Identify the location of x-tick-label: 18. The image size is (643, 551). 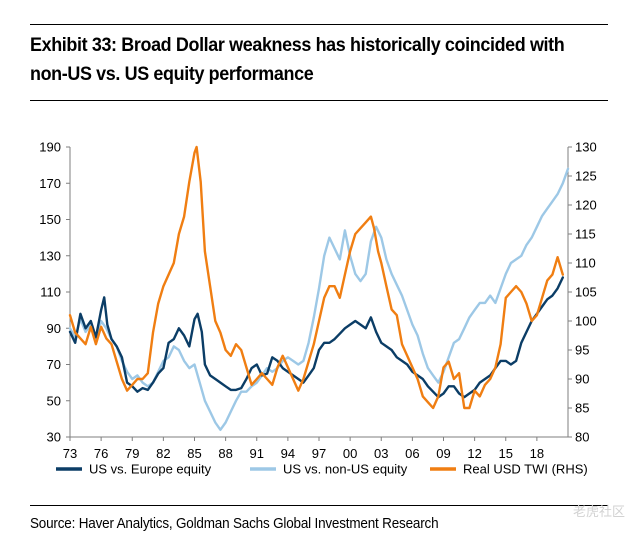
(537, 453).